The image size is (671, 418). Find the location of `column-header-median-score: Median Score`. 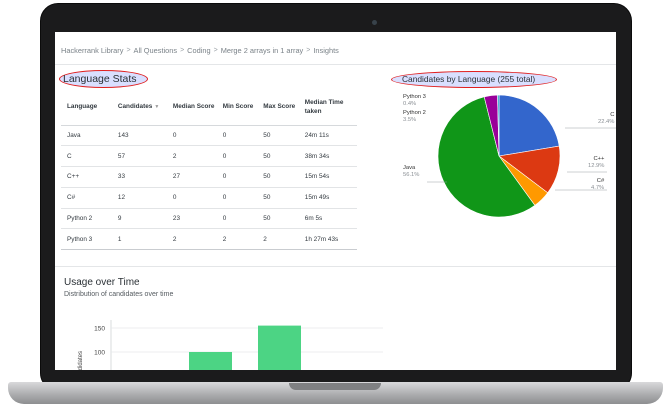

column-header-median-score: Median Score is located at coordinates (191, 107).